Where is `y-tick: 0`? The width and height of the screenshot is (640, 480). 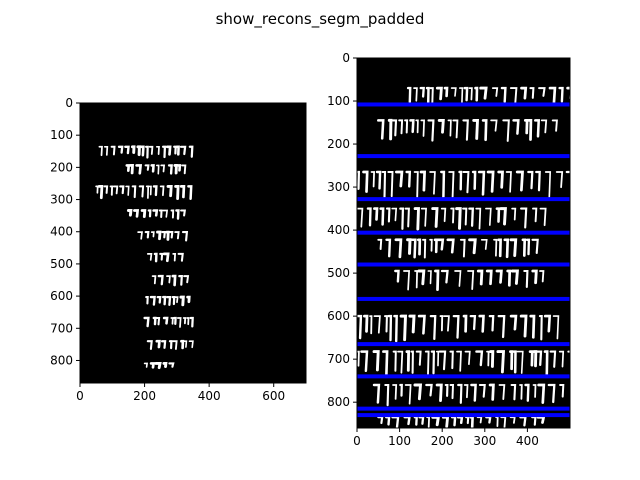 y-tick: 0 is located at coordinates (349, 58).